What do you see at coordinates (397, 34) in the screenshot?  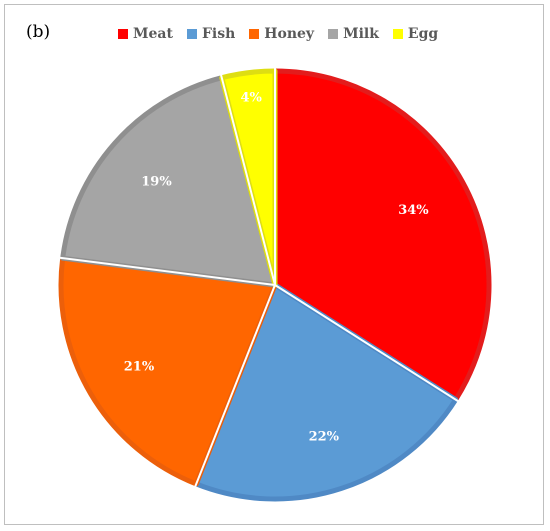 I see `legend-swatch-egg` at bounding box center [397, 34].